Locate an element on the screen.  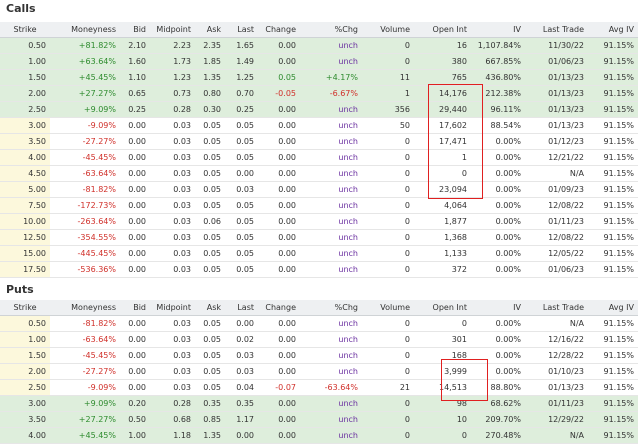
cell: 1.17 is located at coordinates (241, 419).